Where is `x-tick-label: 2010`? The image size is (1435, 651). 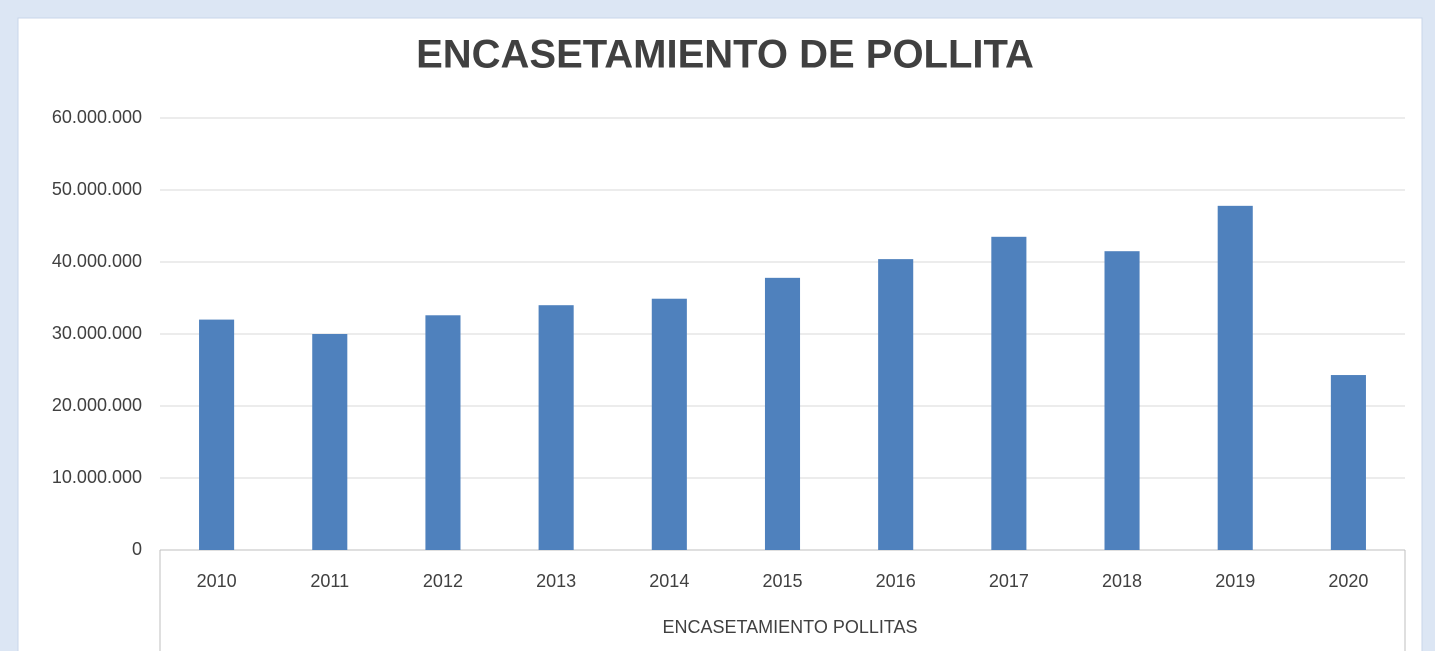
x-tick-label: 2010 is located at coordinates (217, 581).